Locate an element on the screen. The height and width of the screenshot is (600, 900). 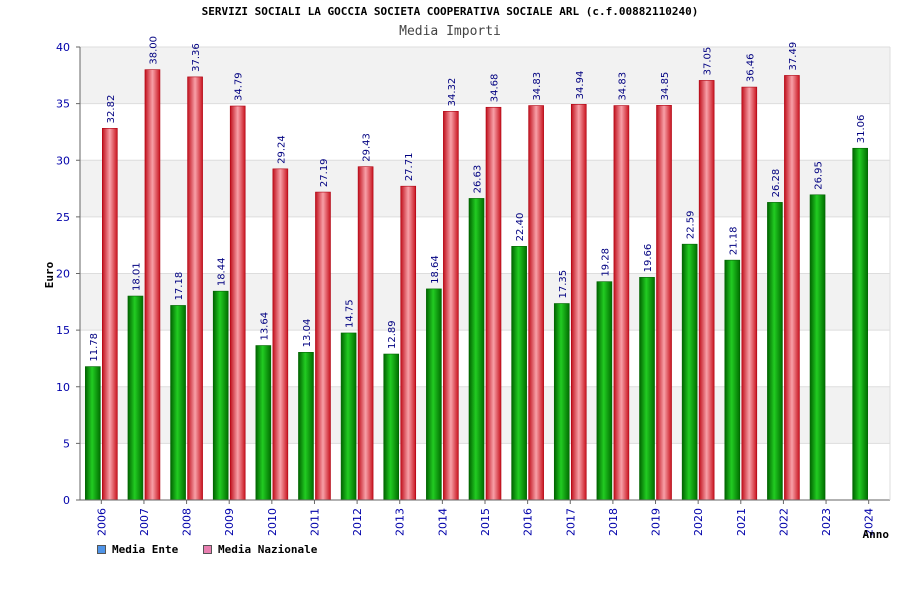
bar-media-nazionale-2006 is located at coordinates (110, 314).